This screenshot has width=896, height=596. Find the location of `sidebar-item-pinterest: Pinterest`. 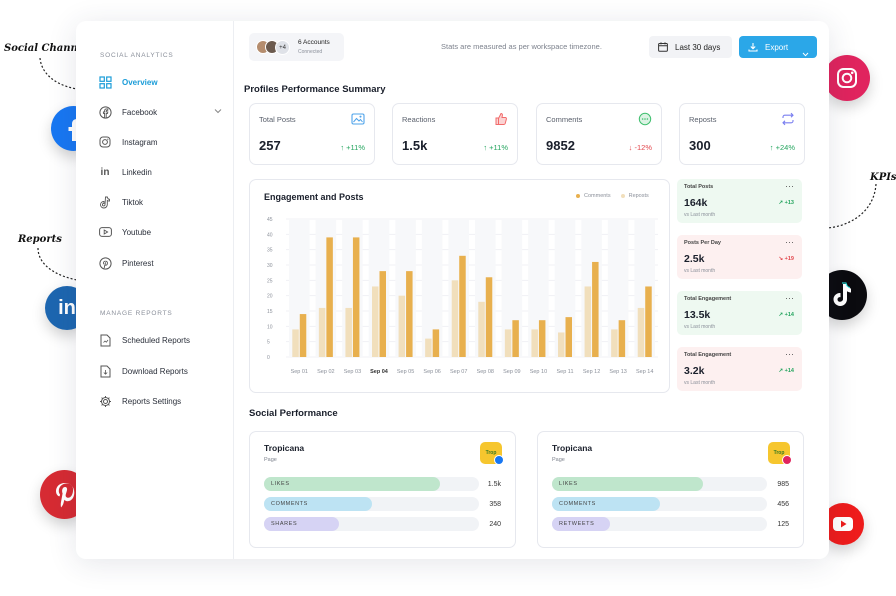

sidebar-item-pinterest: Pinterest is located at coordinates (162, 263).